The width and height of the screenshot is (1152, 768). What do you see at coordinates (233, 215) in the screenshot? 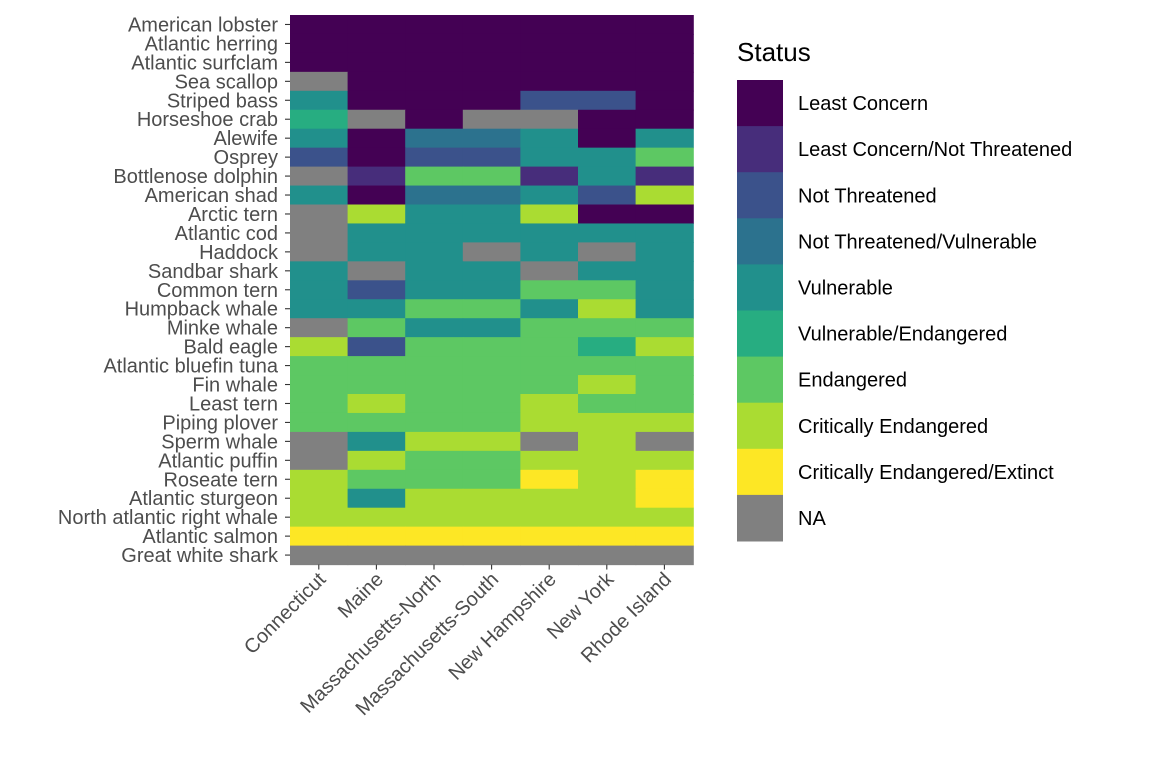
I see `y-tick-label: Arctic tern` at bounding box center [233, 215].